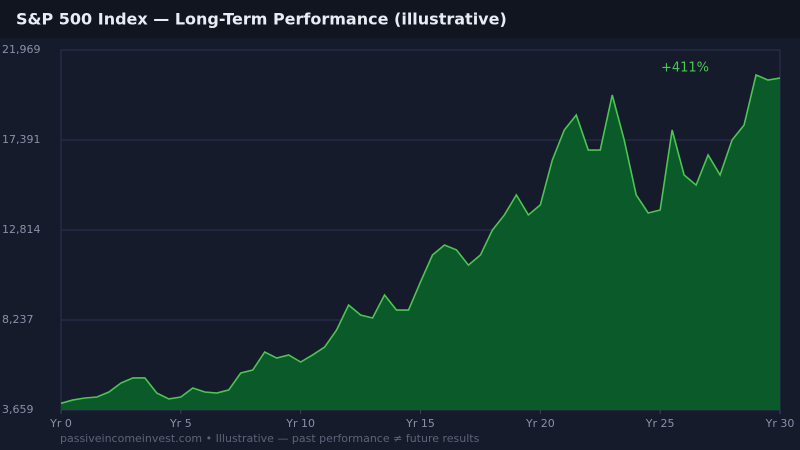  What do you see at coordinates (21, 229) in the screenshot?
I see `y-tick-label: 12,814` at bounding box center [21, 229].